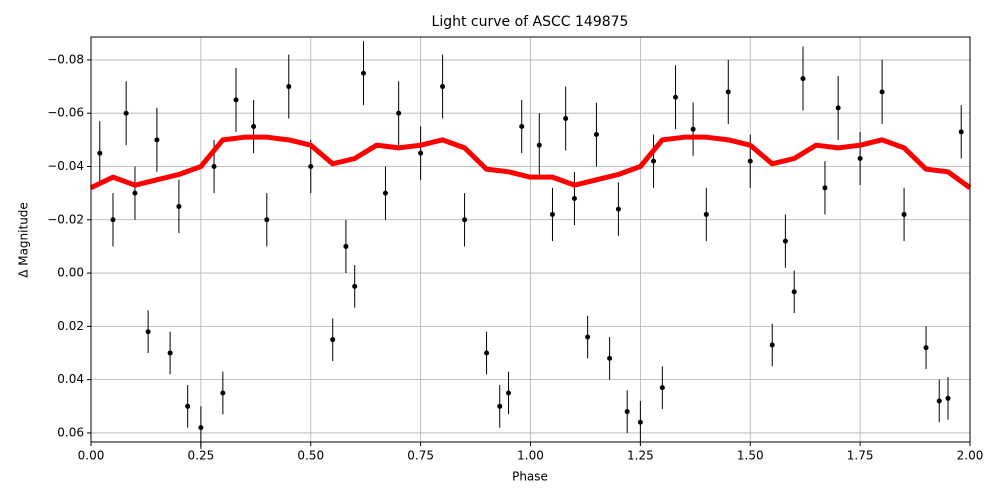 The height and width of the screenshot is (504, 1000). Describe the element at coordinates (65, 219) in the screenshot. I see `y-tick-label: −0.02` at that location.